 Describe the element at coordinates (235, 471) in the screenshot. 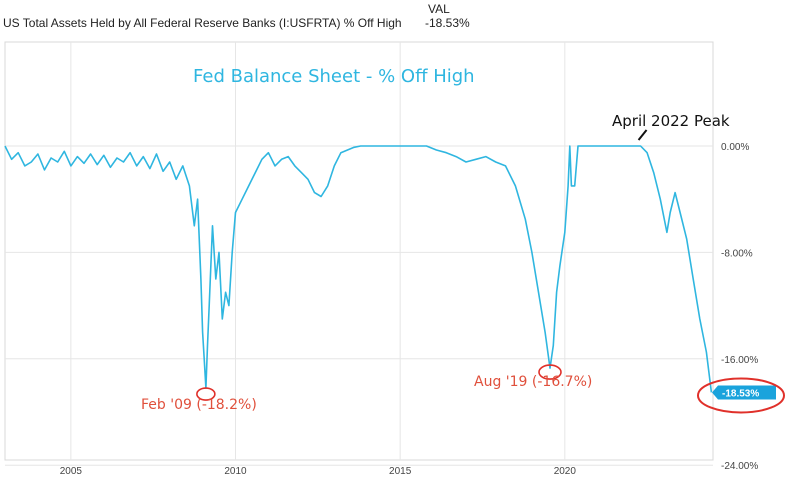

I see `x-tick-label: 2010` at that location.